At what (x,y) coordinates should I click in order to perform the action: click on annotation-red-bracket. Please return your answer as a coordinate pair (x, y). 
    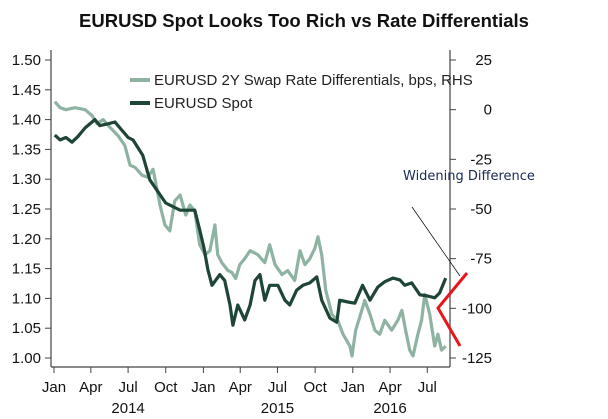
    Looking at the image, I should click on (452, 309).